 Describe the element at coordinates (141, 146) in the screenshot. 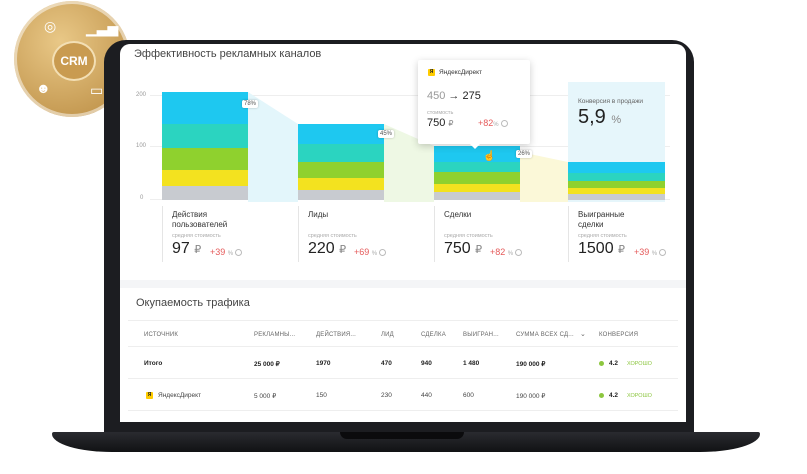

I see `y-tick: 100` at that location.